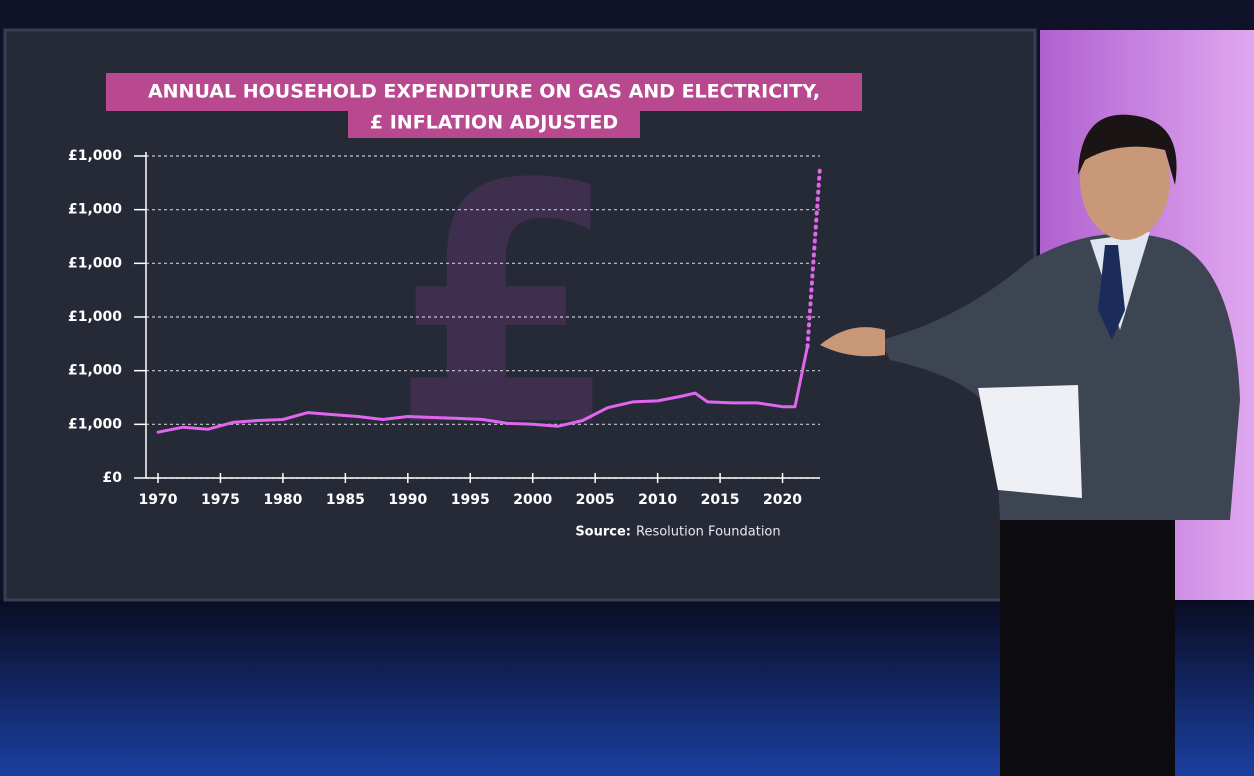 This screenshot has width=1254, height=776. Describe the element at coordinates (1111, 292) in the screenshot. I see `presenter-tie` at that location.